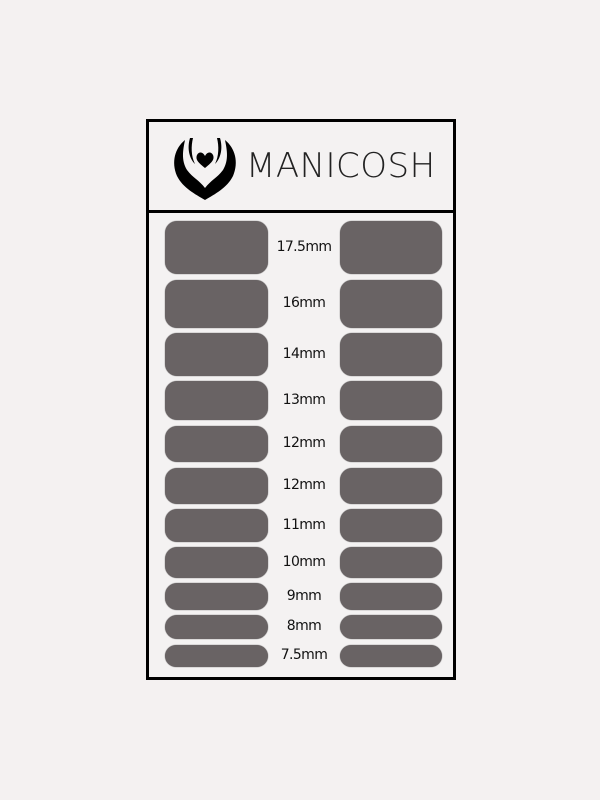  I want to click on size-row: 9mm, so click(301, 596).